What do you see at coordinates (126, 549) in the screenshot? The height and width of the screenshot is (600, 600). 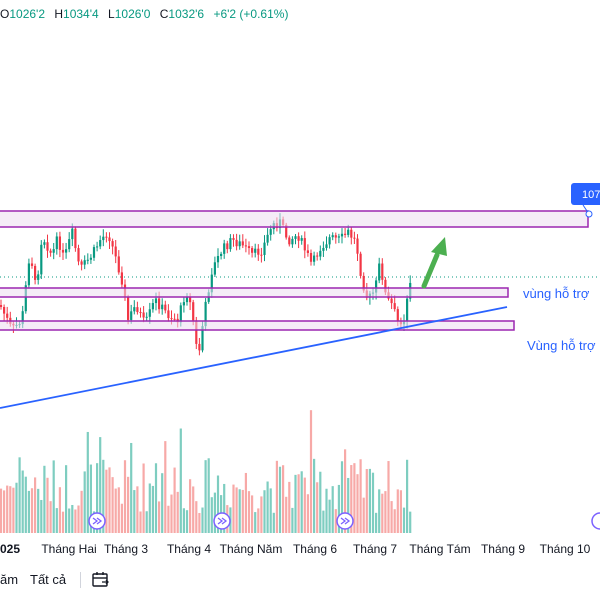 I see `x-tick-label: Tháng 3` at bounding box center [126, 549].